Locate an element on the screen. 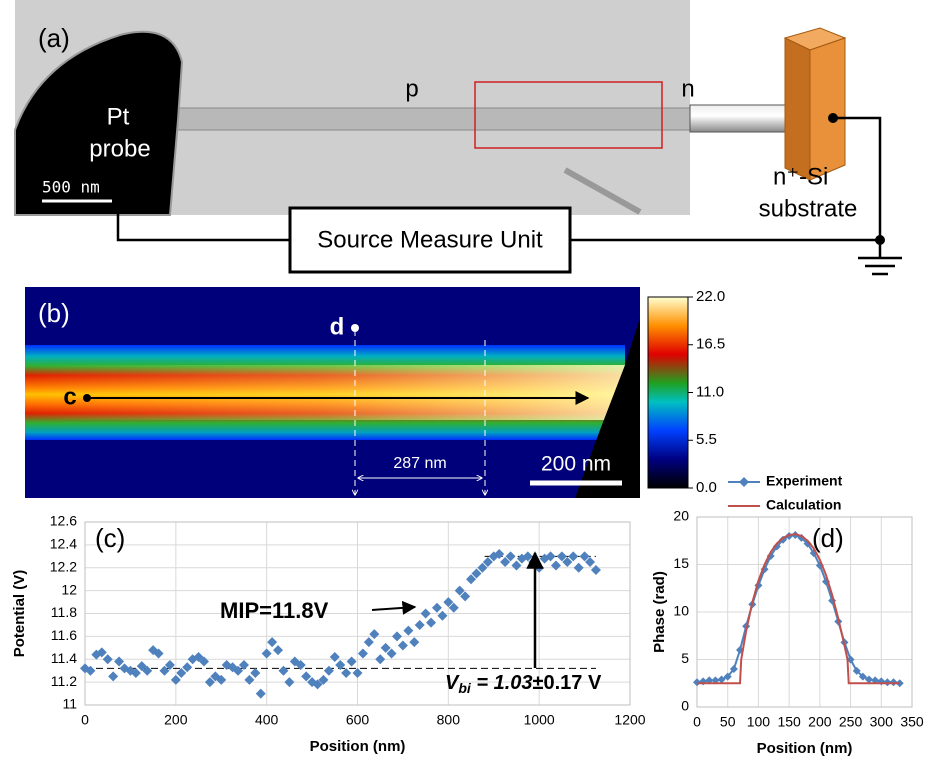 The height and width of the screenshot is (765, 935). pt-probe is located at coordinates (99, 123).